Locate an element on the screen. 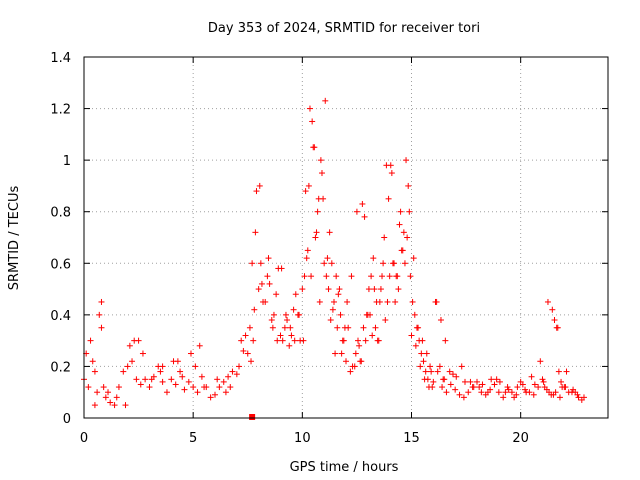 The width and height of the screenshot is (640, 480). x-tick-label: 5 is located at coordinates (193, 438).